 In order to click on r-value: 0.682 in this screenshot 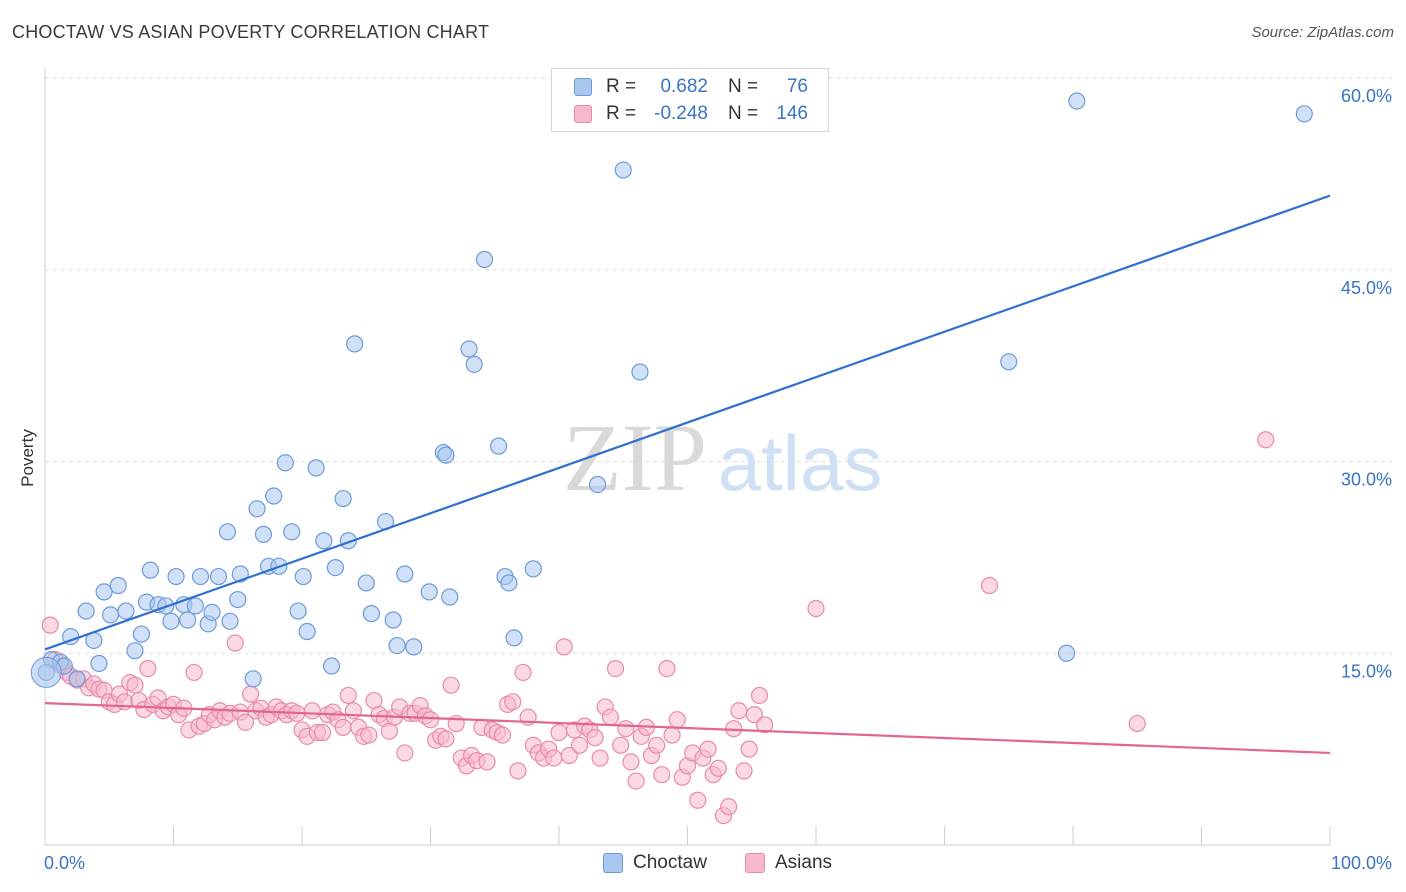, I will do `click(684, 86)`.